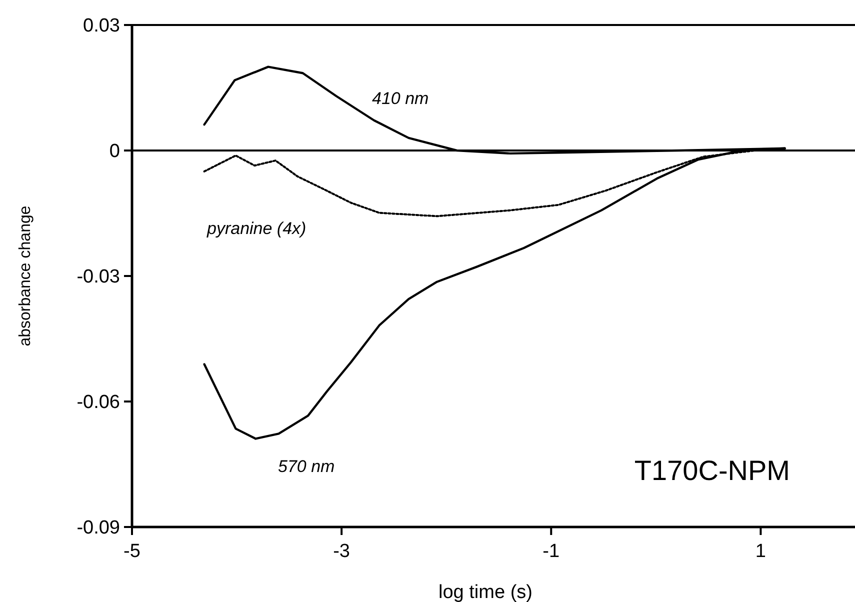  What do you see at coordinates (341, 551) in the screenshot?
I see `x-tick-label: -3` at bounding box center [341, 551].